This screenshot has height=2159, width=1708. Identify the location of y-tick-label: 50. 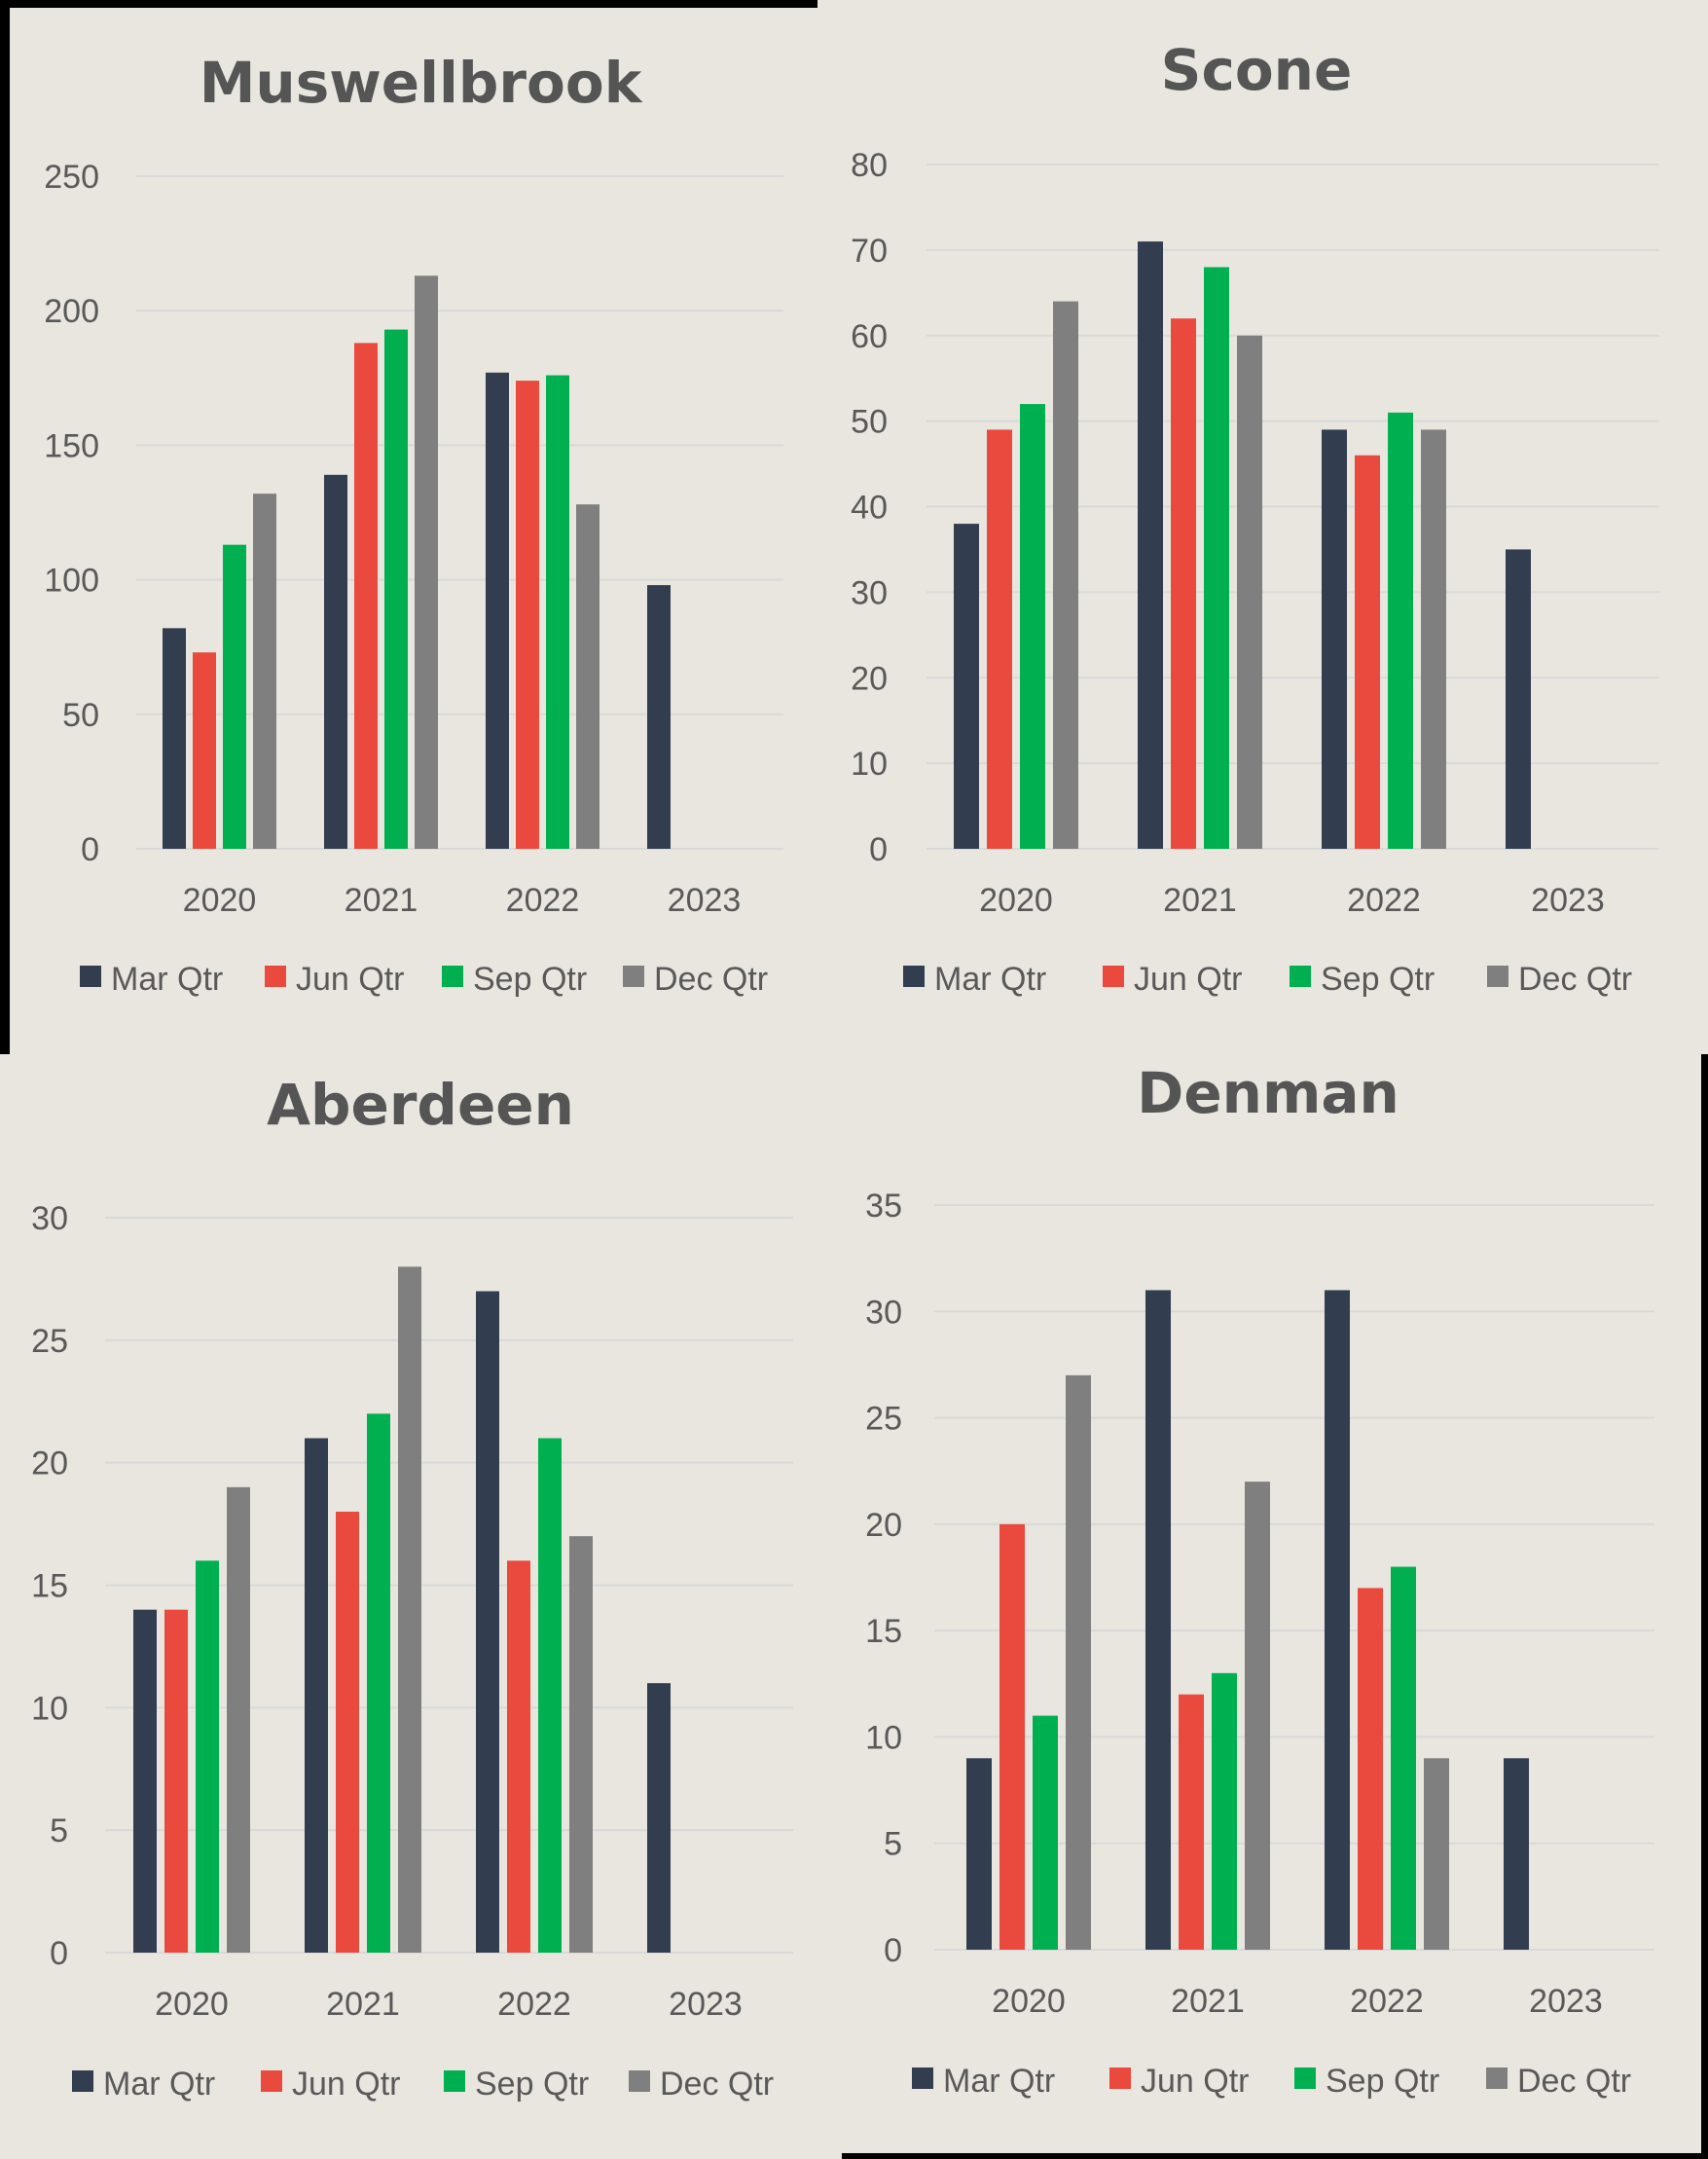
(80, 716).